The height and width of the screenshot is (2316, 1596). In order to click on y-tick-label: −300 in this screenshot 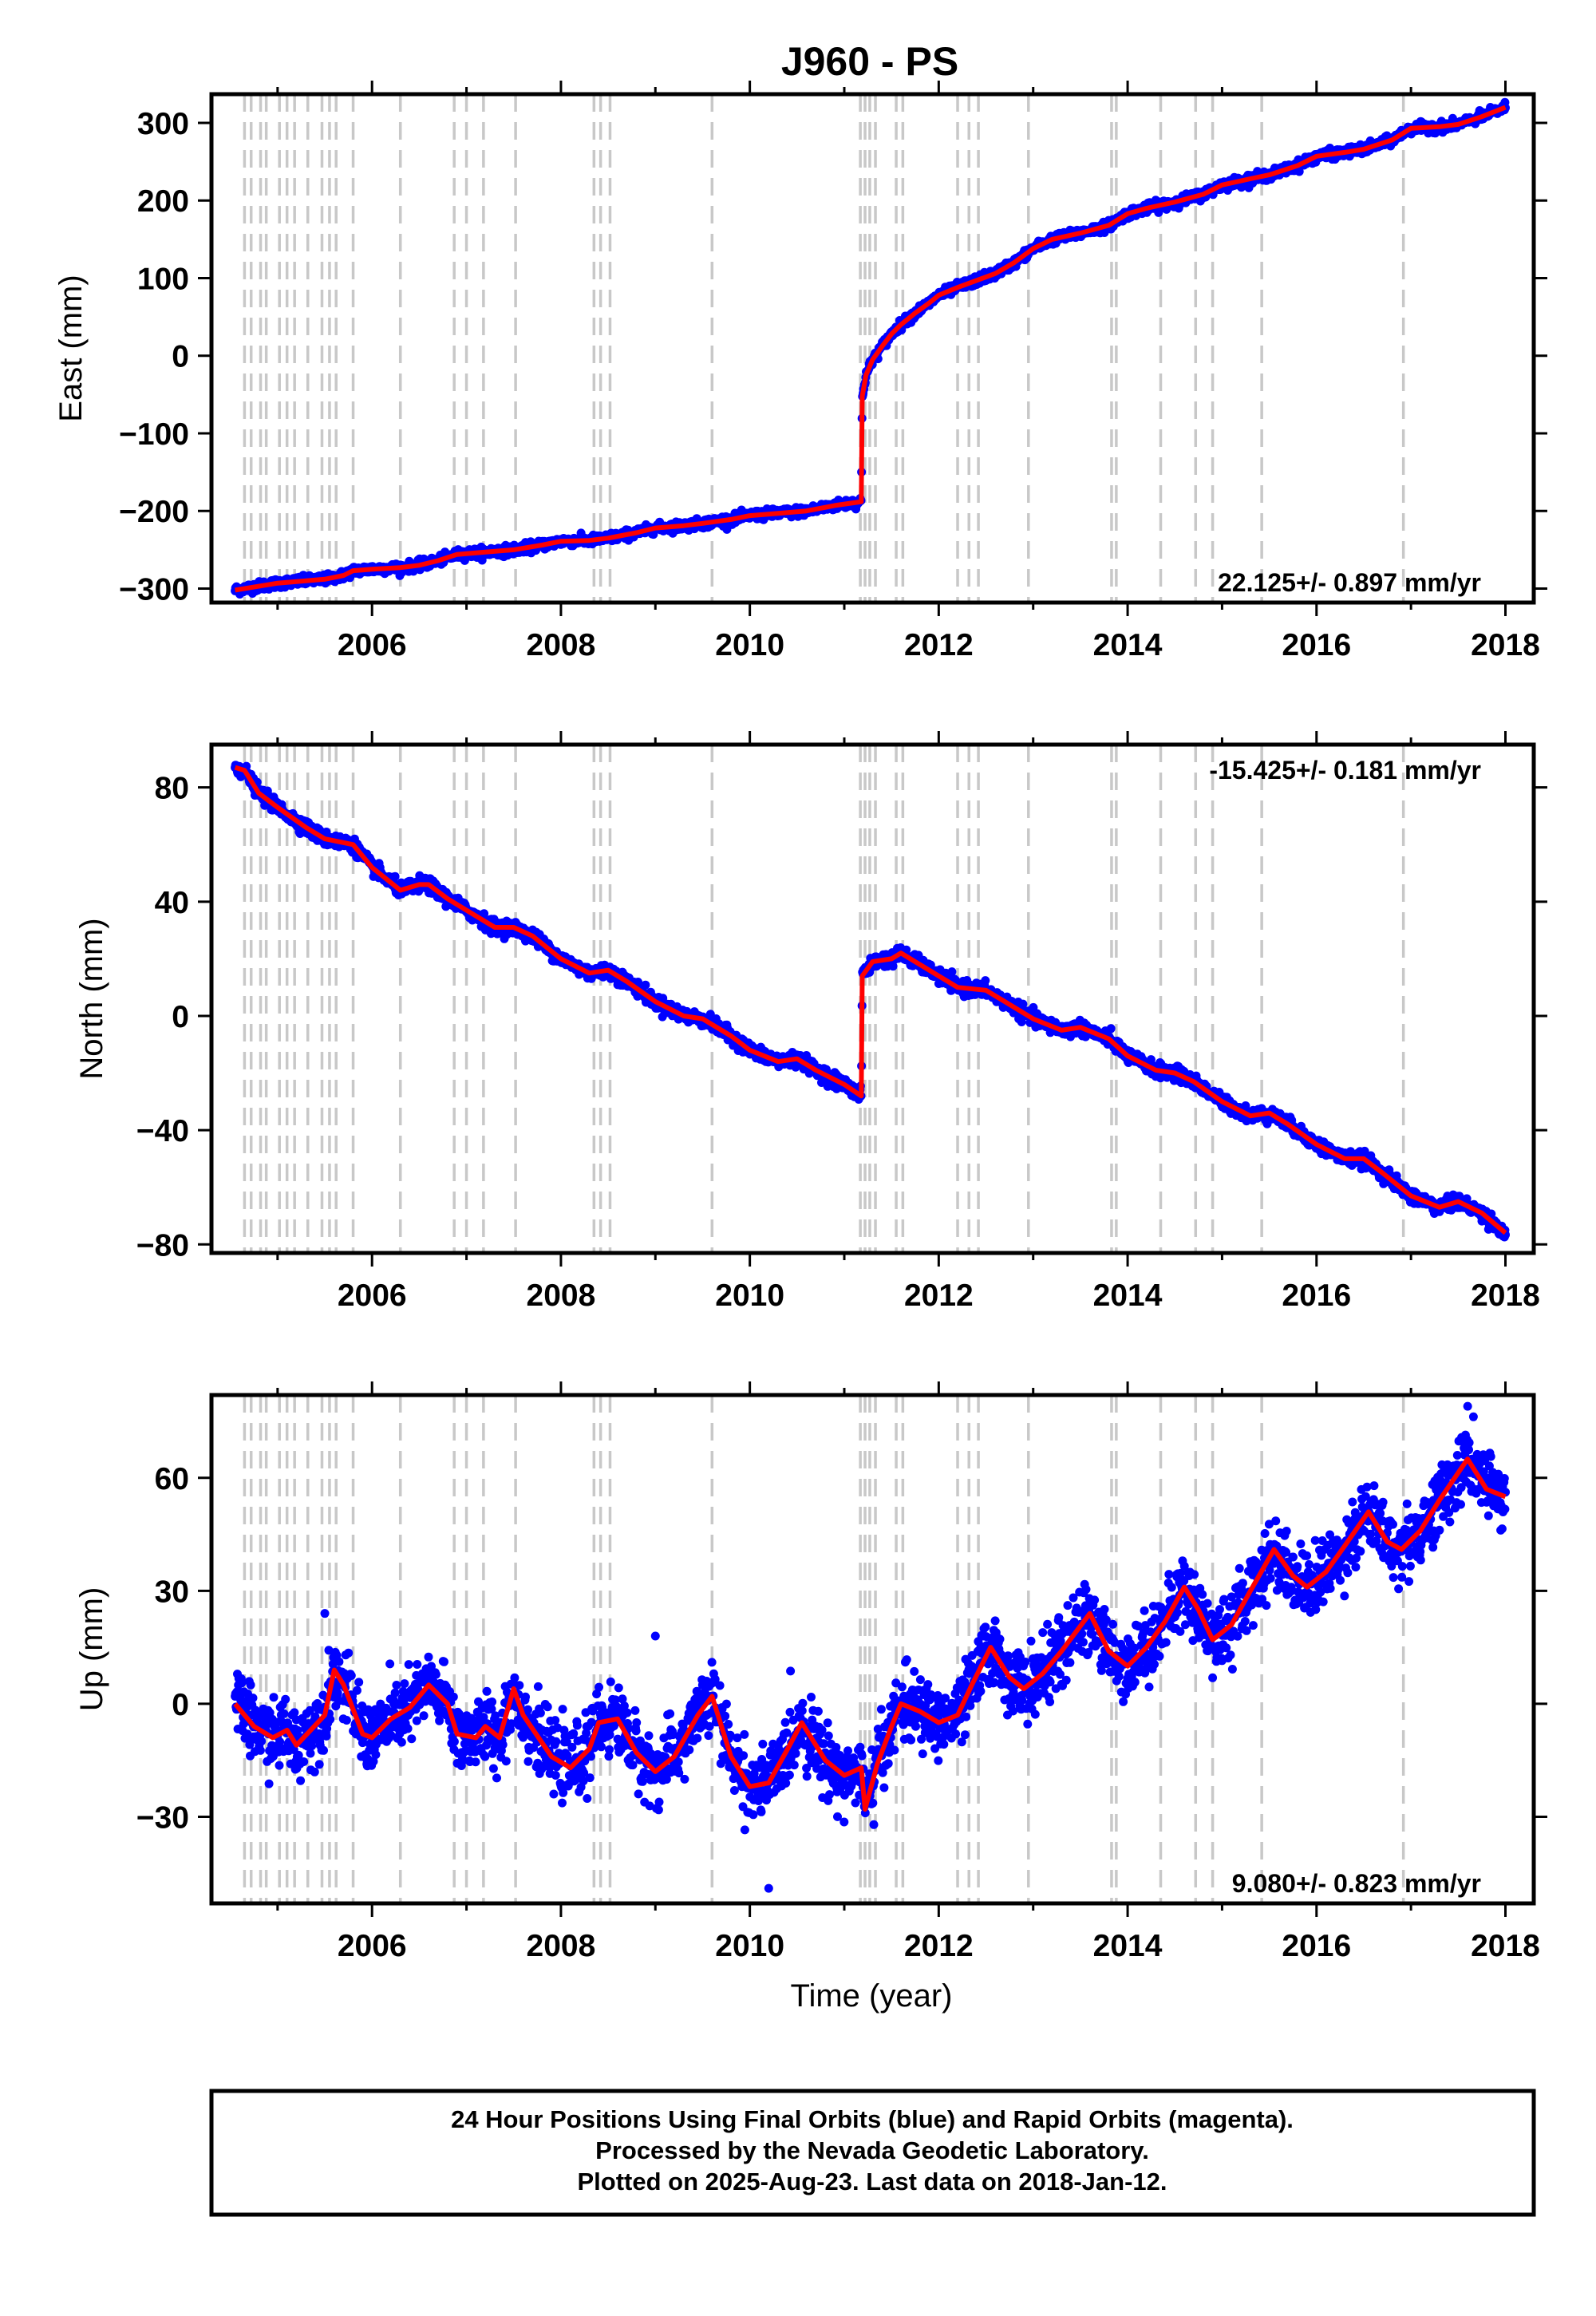, I will do `click(154, 589)`.